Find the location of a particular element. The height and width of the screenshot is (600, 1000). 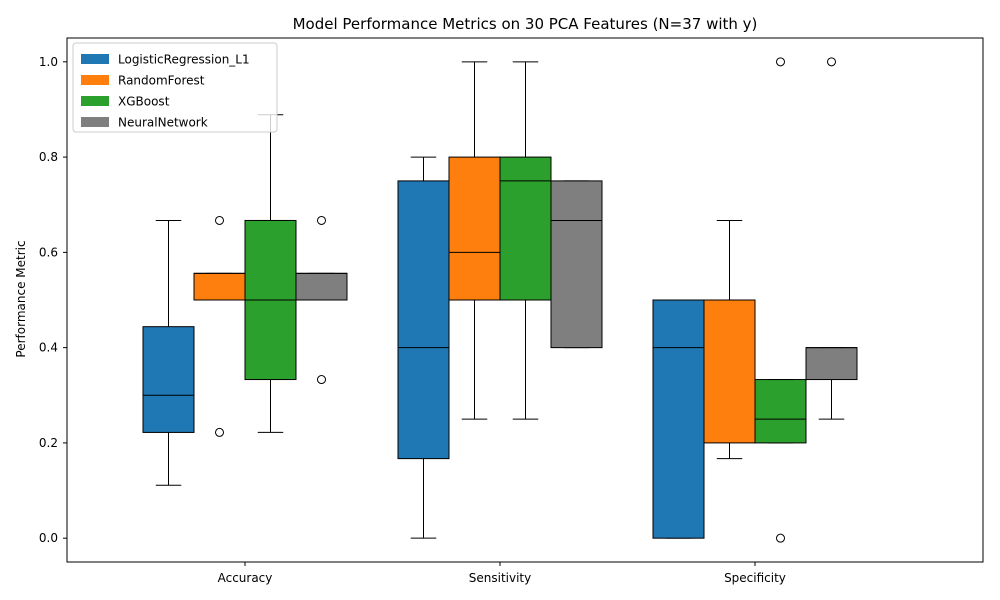

box-NeuralNetwork-Specificity is located at coordinates (831, 238).